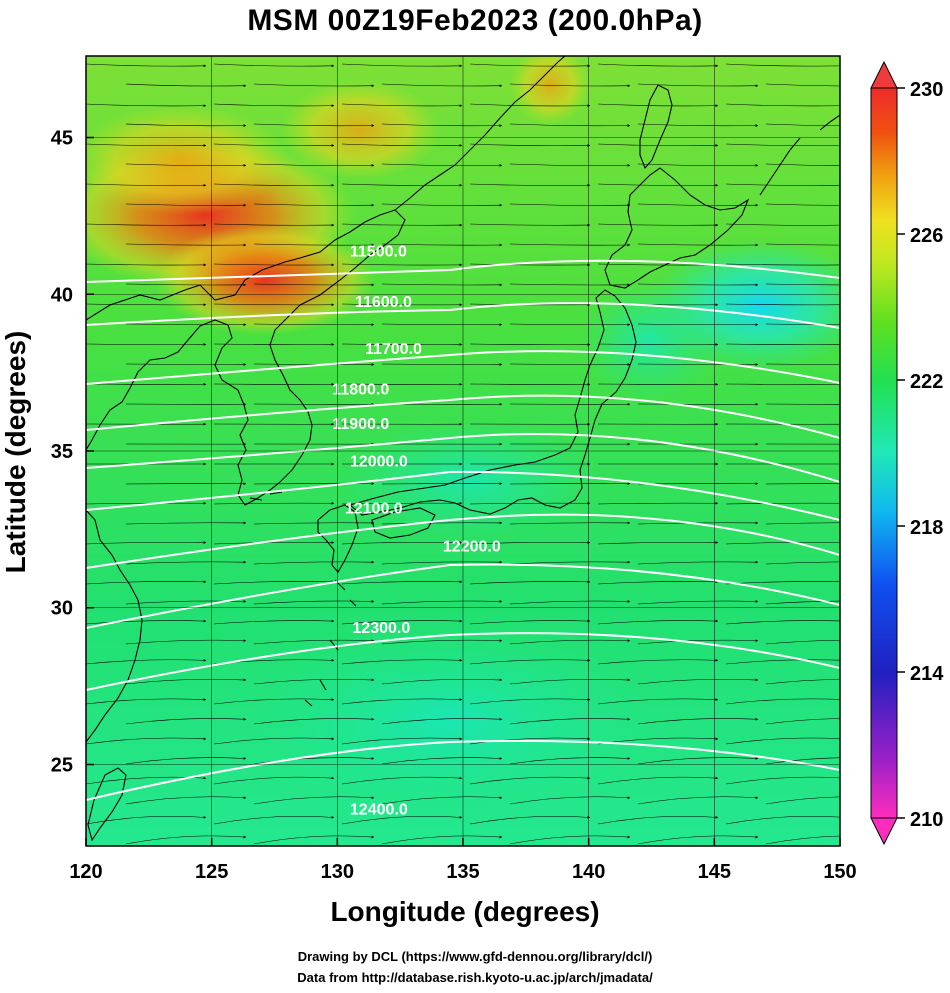 This screenshot has height=993, width=950. Describe the element at coordinates (884, 453) in the screenshot. I see `colorbar-gradient` at that location.